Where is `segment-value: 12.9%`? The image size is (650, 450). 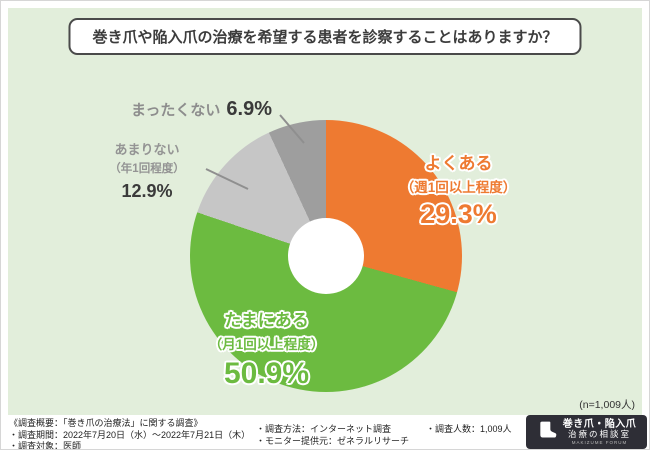 segment-value: 12.9% is located at coordinates (147, 191).